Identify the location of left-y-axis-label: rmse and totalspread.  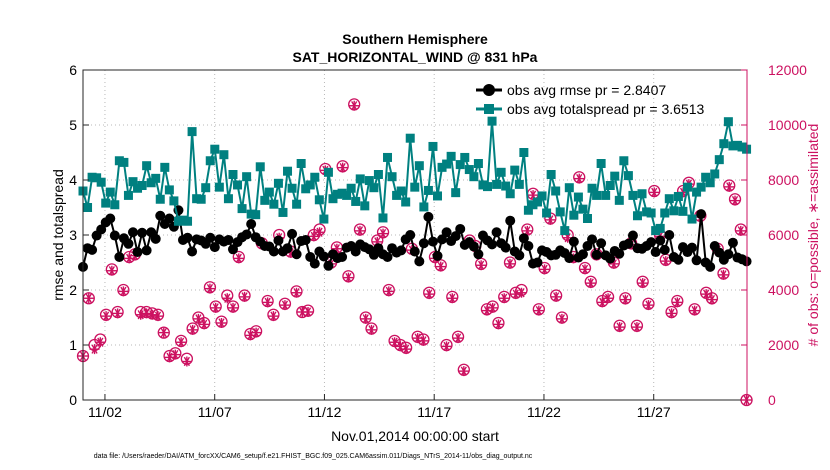
(58, 235).